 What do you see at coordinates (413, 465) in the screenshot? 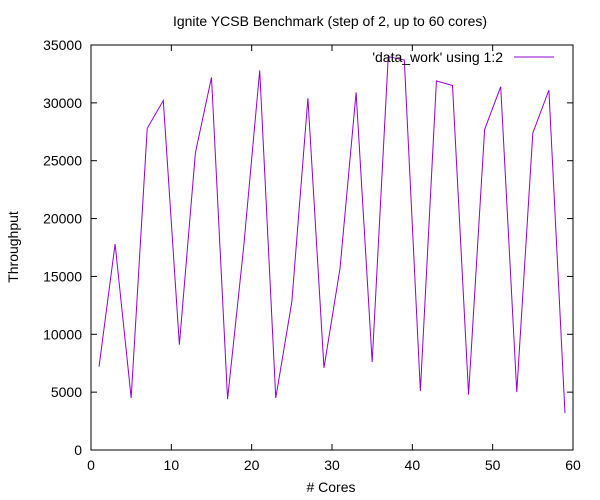
I see `x-tick-label: 40` at bounding box center [413, 465].